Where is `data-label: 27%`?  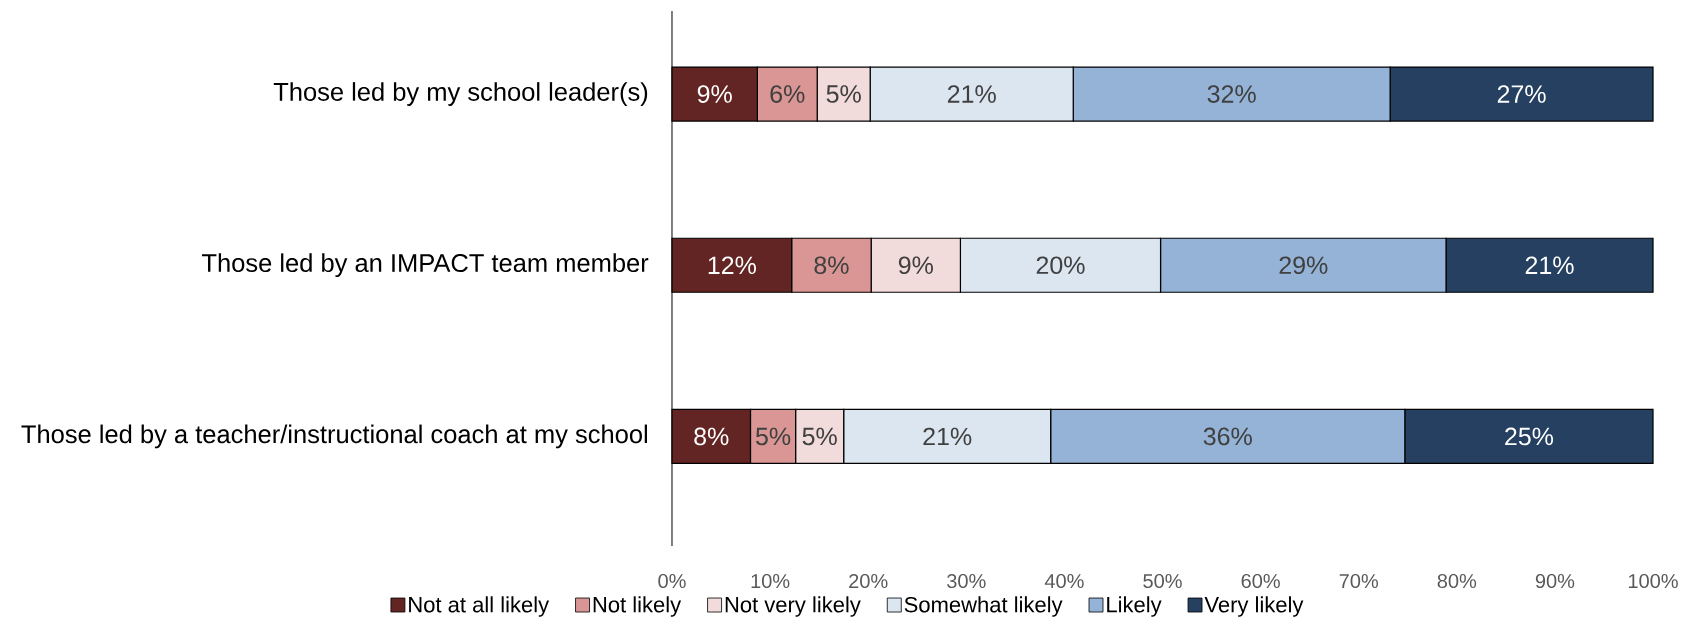 data-label: 27% is located at coordinates (1521, 94).